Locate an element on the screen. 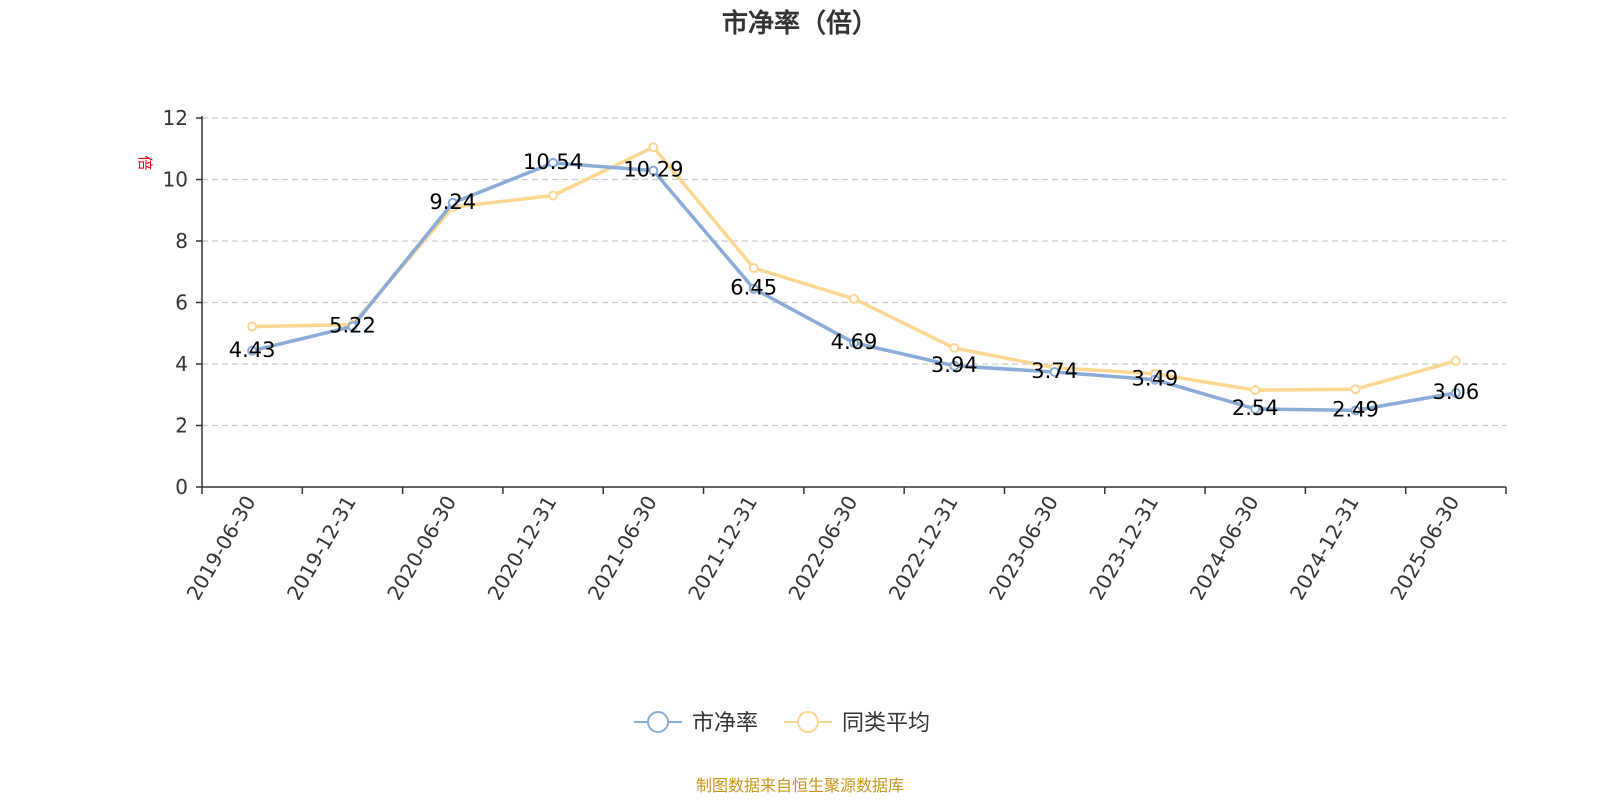  x-tick-label: 2021-12-31 is located at coordinates (722, 548).